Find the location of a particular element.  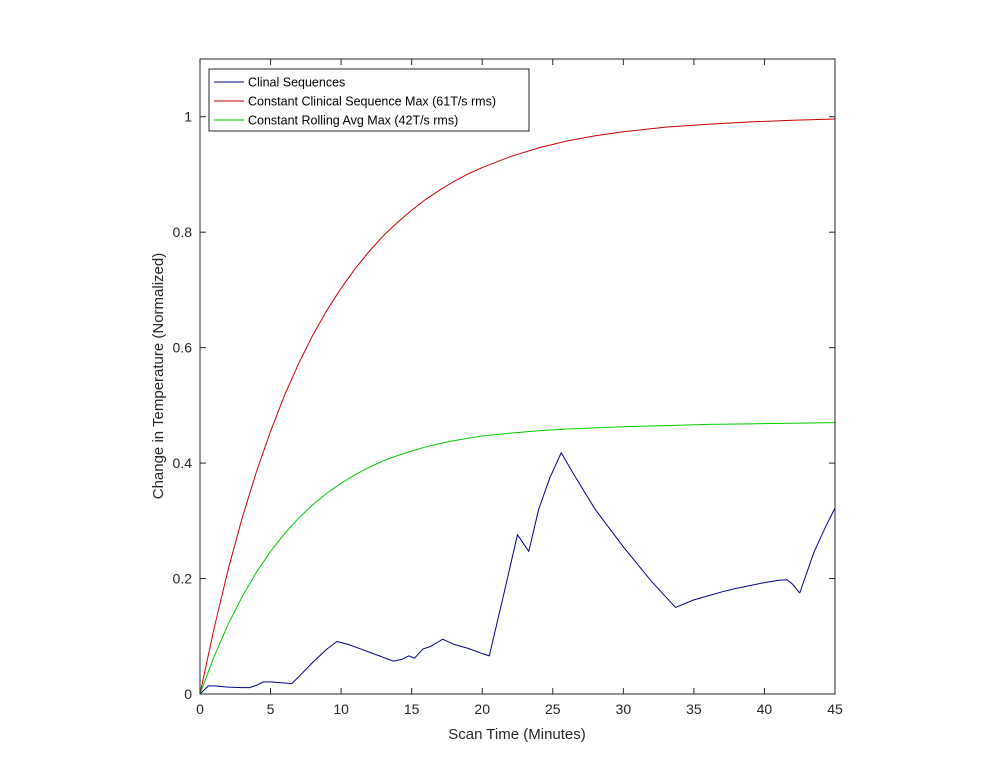

y-tick-label: 0 is located at coordinates (188, 694).